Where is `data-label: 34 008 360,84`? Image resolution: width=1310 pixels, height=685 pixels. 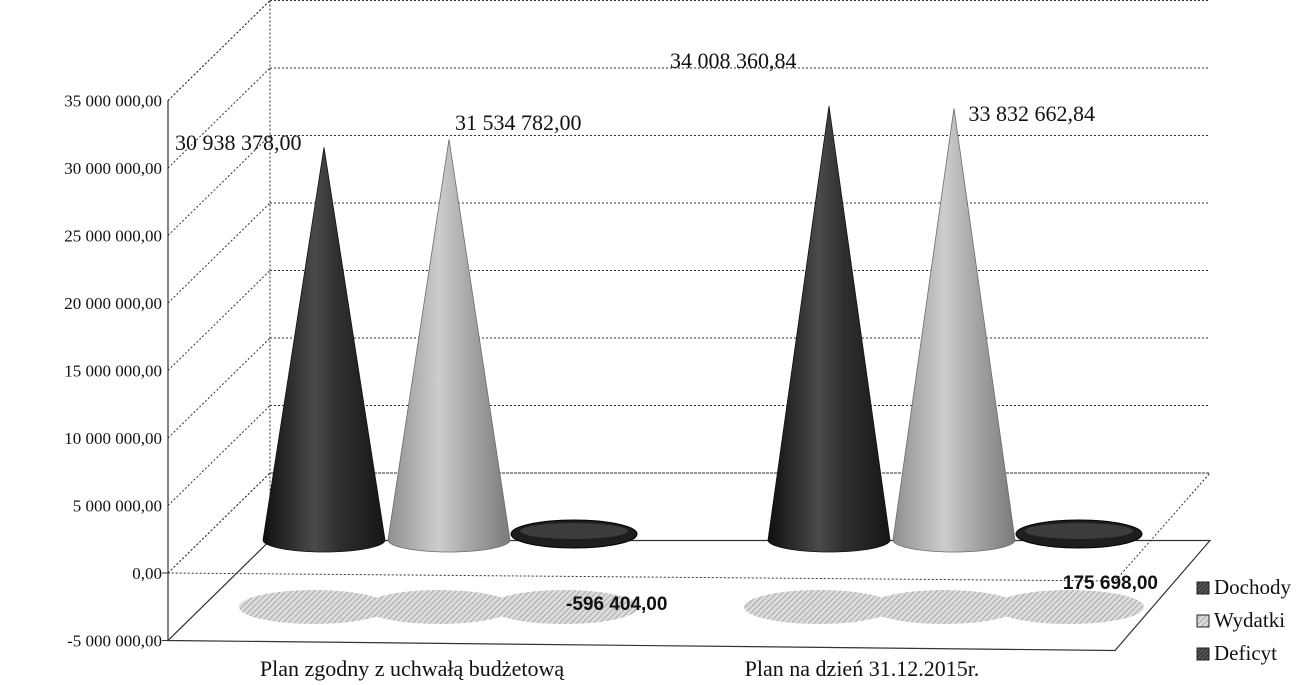 data-label: 34 008 360,84 is located at coordinates (733, 60).